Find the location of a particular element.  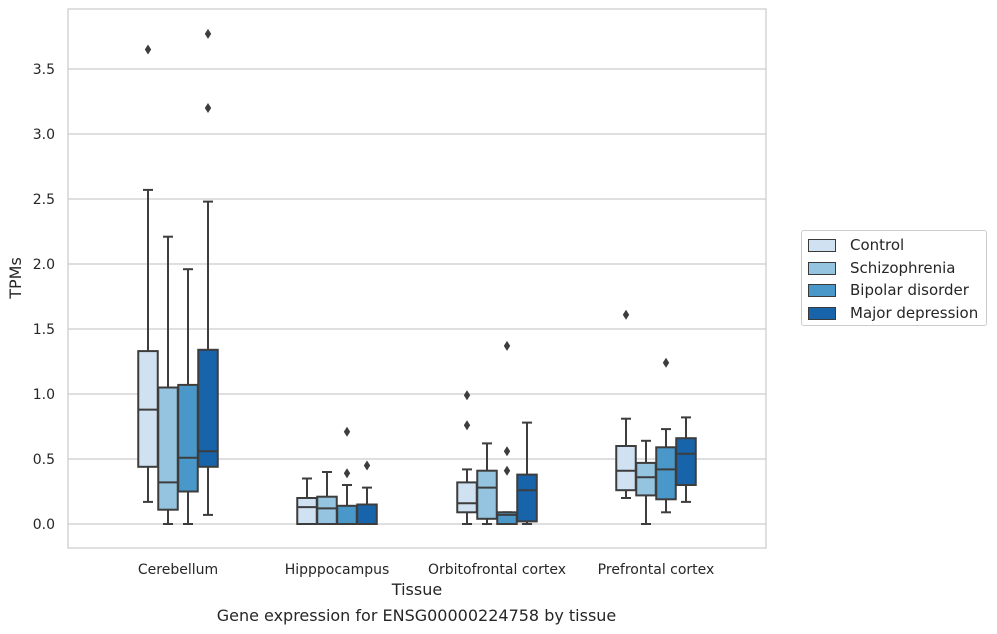

legend-item-control: Control is located at coordinates (856, 245).